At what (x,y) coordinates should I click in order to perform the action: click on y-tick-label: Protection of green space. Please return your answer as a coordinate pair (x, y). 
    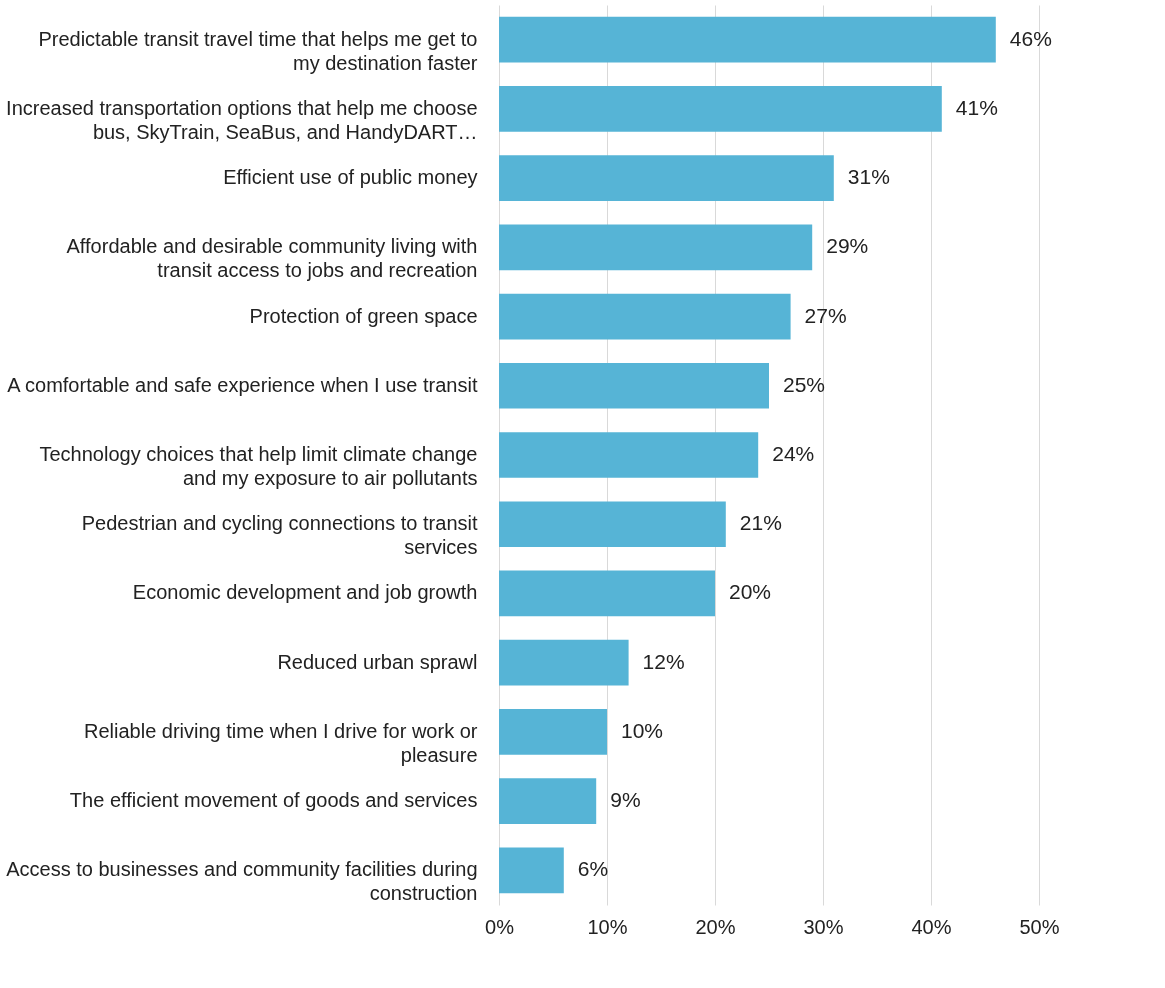
    Looking at the image, I should click on (363, 315).